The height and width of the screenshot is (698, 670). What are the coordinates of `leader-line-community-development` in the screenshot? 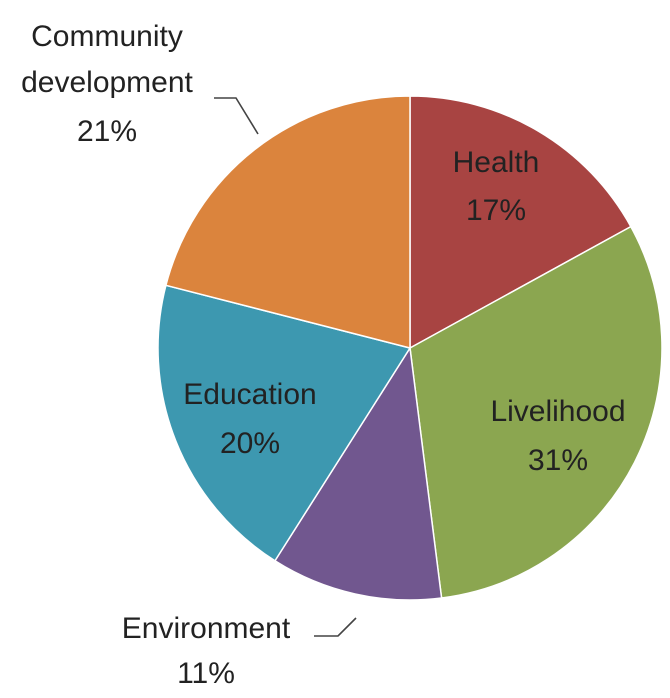 It's located at (236, 116).